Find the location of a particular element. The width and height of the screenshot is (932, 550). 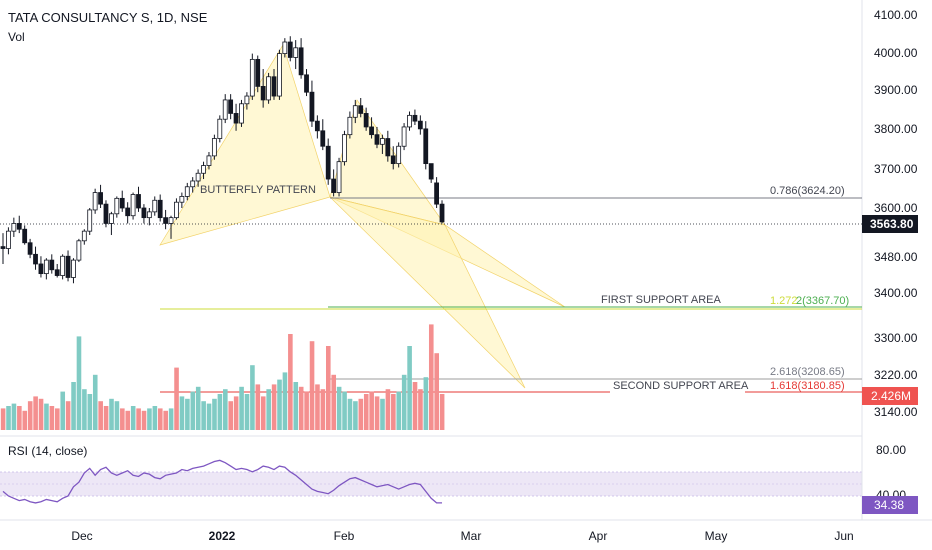

volume-badge-text: 2.426M is located at coordinates (891, 396).